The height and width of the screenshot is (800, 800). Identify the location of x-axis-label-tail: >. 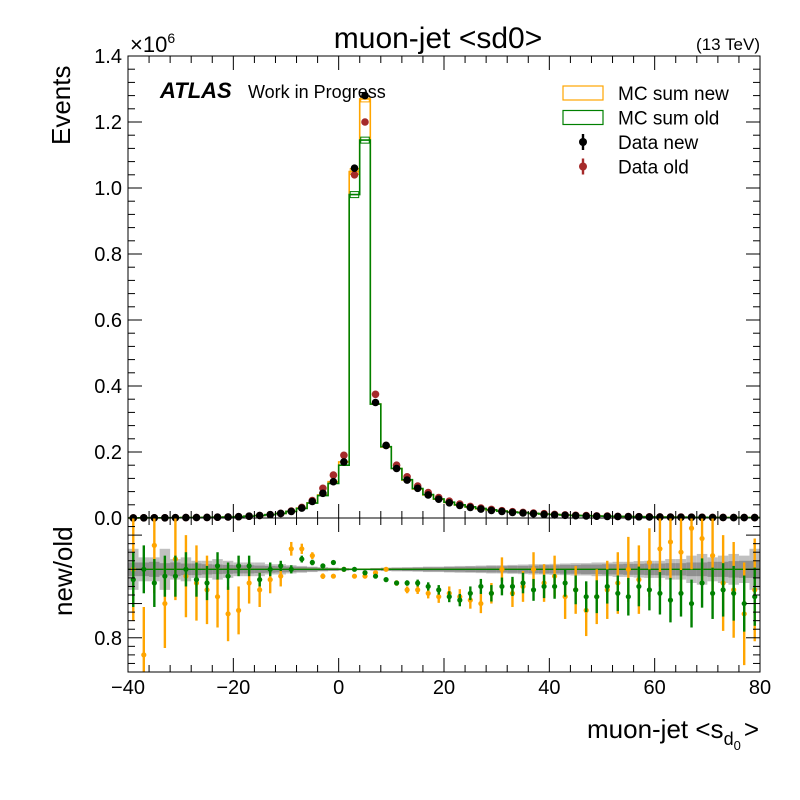
(751, 729).